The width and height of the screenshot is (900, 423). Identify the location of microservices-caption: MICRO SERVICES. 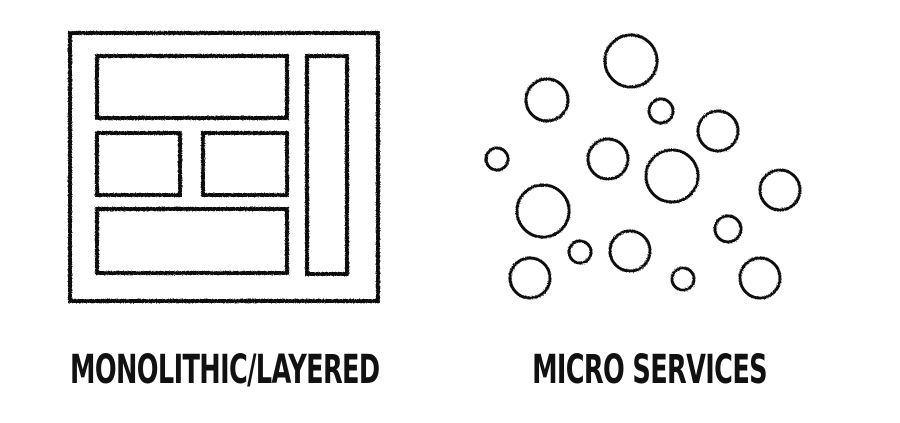
(650, 370).